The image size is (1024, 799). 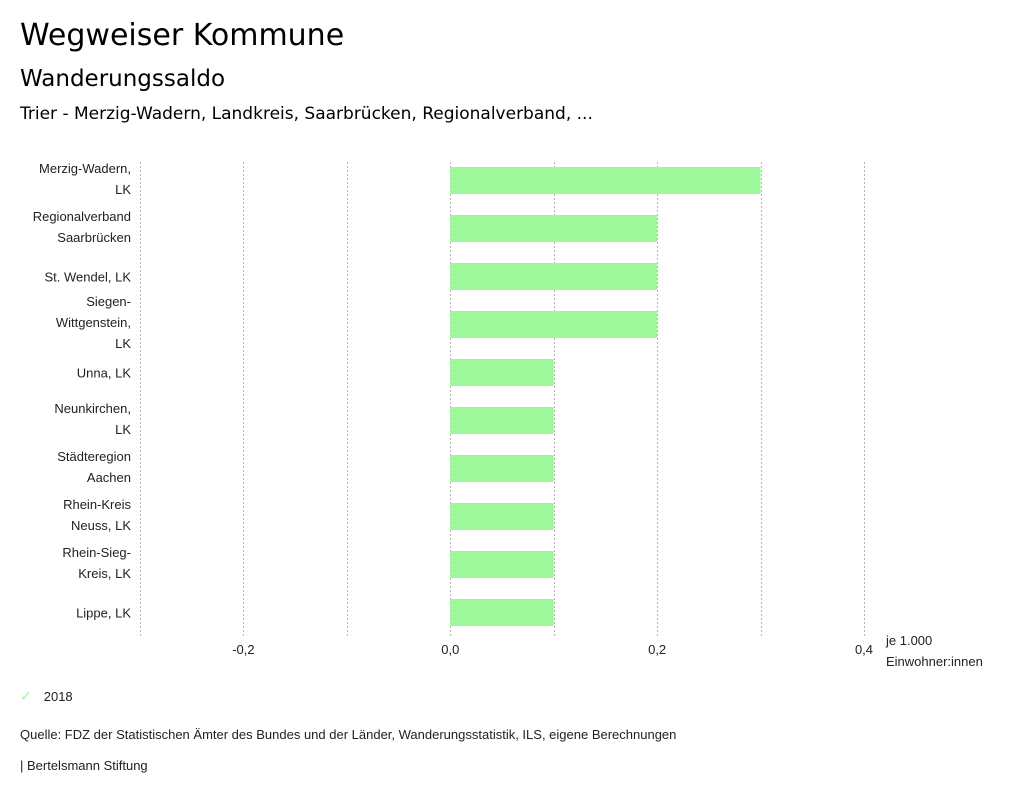 What do you see at coordinates (108, 301) in the screenshot?
I see `category-label: Siegen-` at bounding box center [108, 301].